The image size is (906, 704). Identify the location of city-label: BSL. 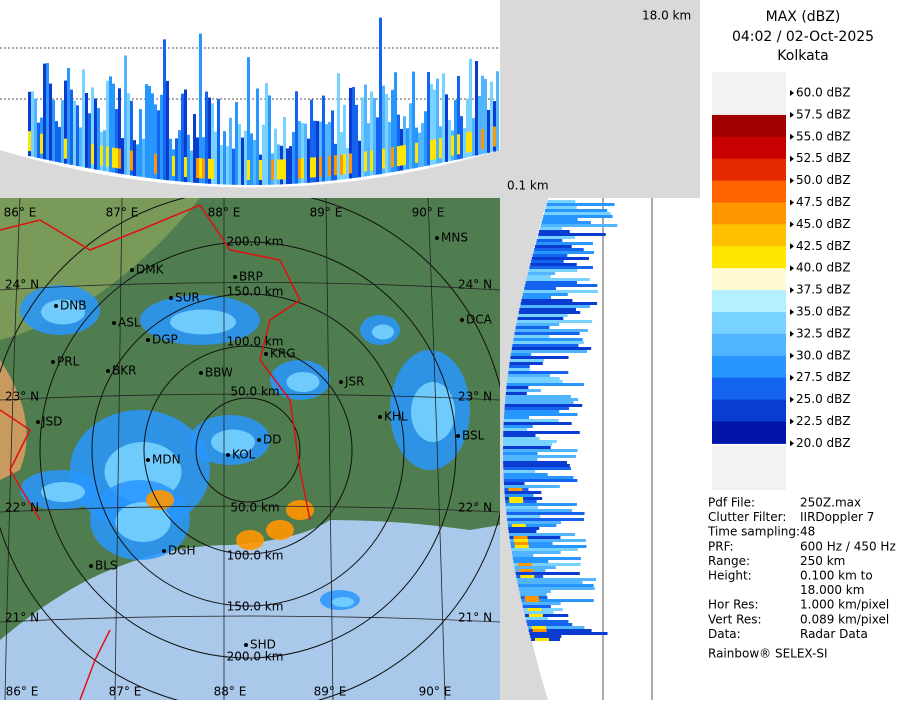
(473, 436).